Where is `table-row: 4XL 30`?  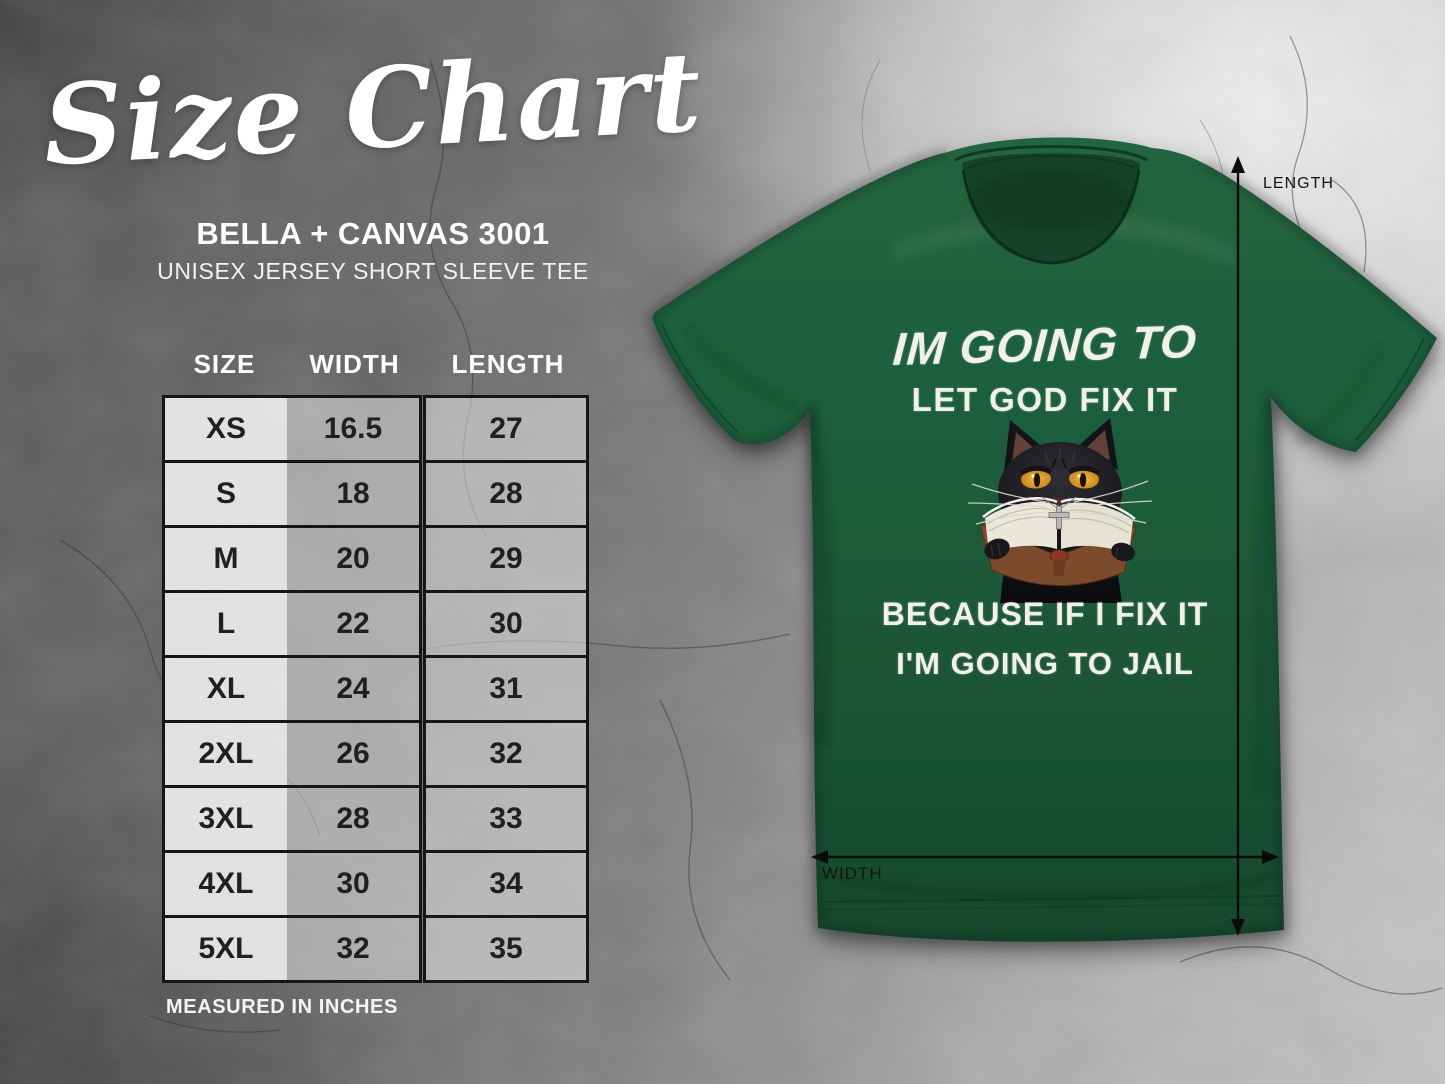
table-row: 4XL 30 is located at coordinates (292, 882).